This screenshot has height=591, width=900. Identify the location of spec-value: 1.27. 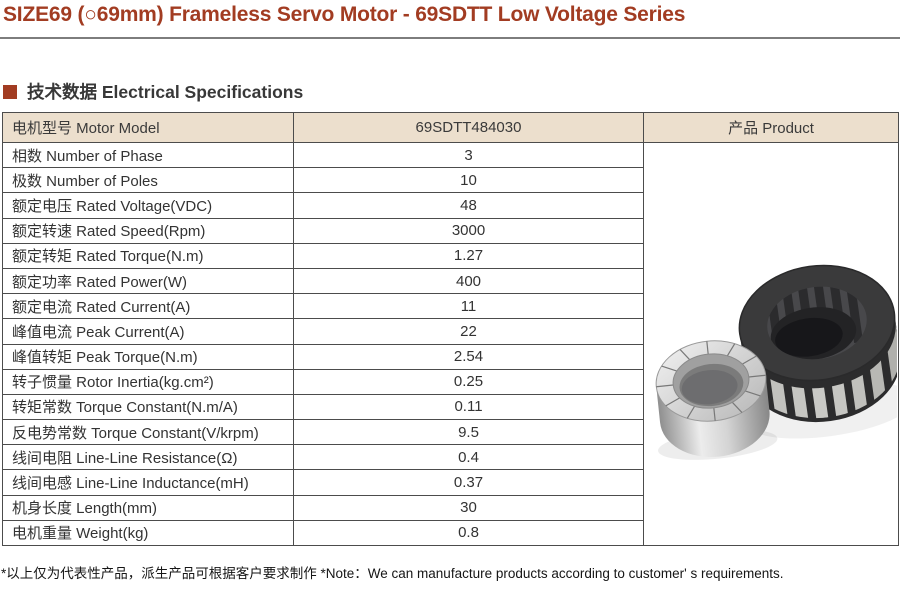
(468, 255).